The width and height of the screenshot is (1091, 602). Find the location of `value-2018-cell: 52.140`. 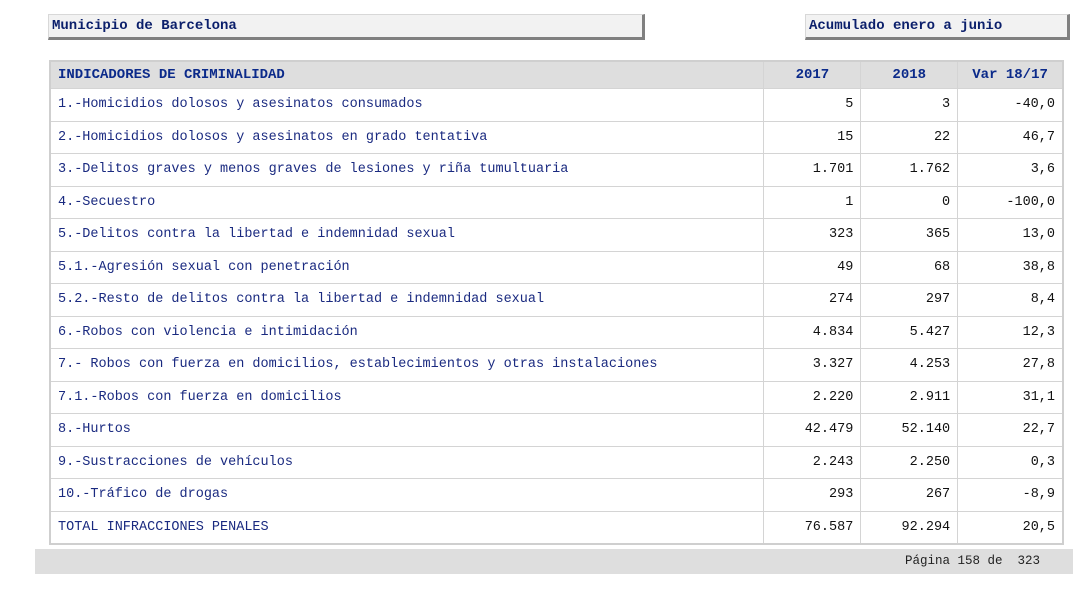

value-2018-cell: 52.140 is located at coordinates (909, 430).